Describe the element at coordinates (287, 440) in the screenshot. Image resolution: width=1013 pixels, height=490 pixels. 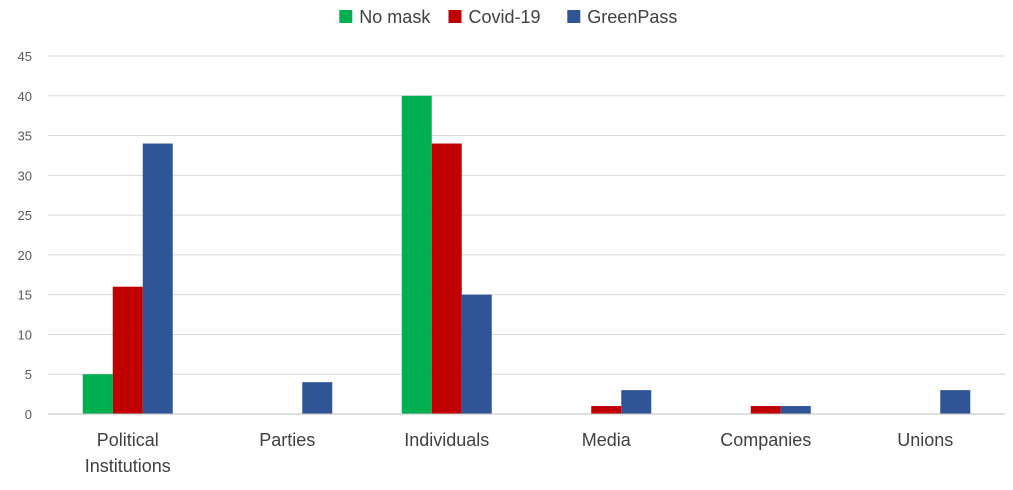
I see `x-tick-label: Parties` at that location.